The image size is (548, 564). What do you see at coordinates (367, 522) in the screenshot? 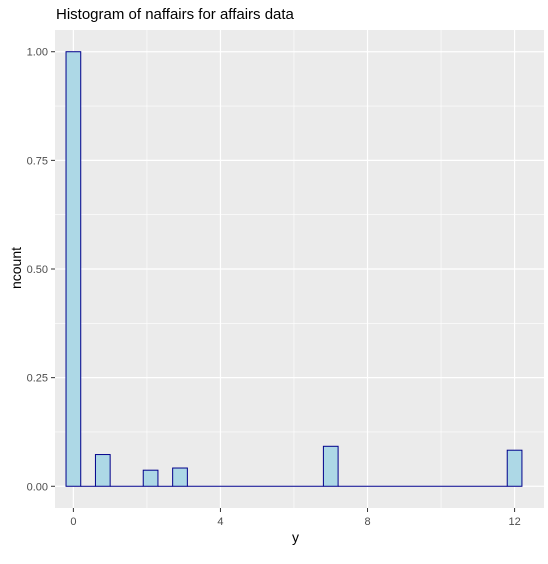
I see `x-tick-label: 8` at bounding box center [367, 522].